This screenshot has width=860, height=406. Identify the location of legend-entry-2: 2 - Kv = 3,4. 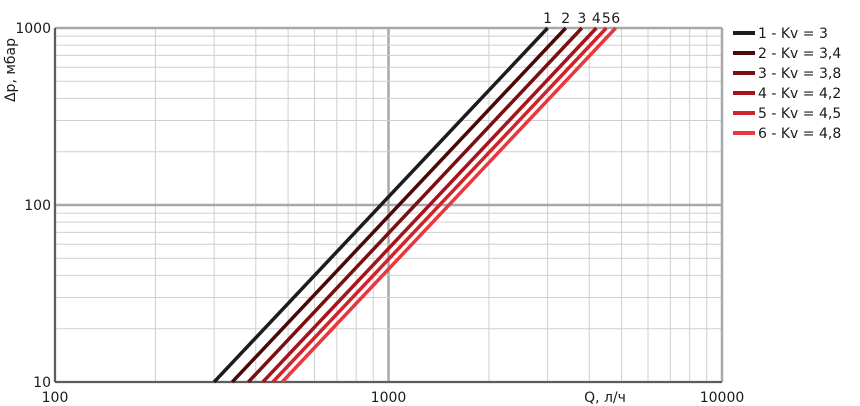
(799, 54).